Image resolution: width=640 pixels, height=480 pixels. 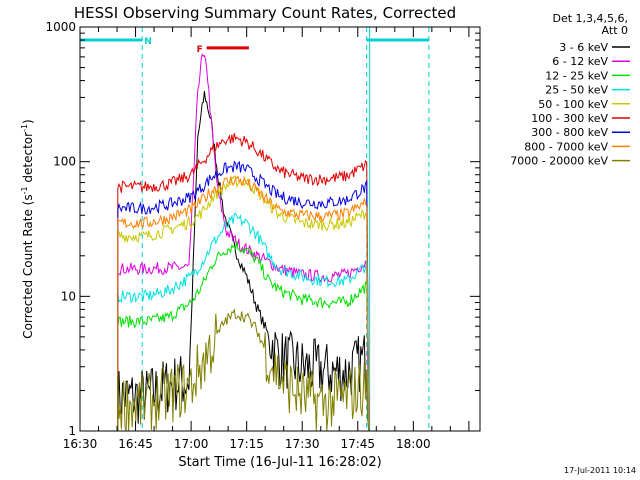 I want to click on legend-label: 100 - 300 keV, so click(x=569, y=118).